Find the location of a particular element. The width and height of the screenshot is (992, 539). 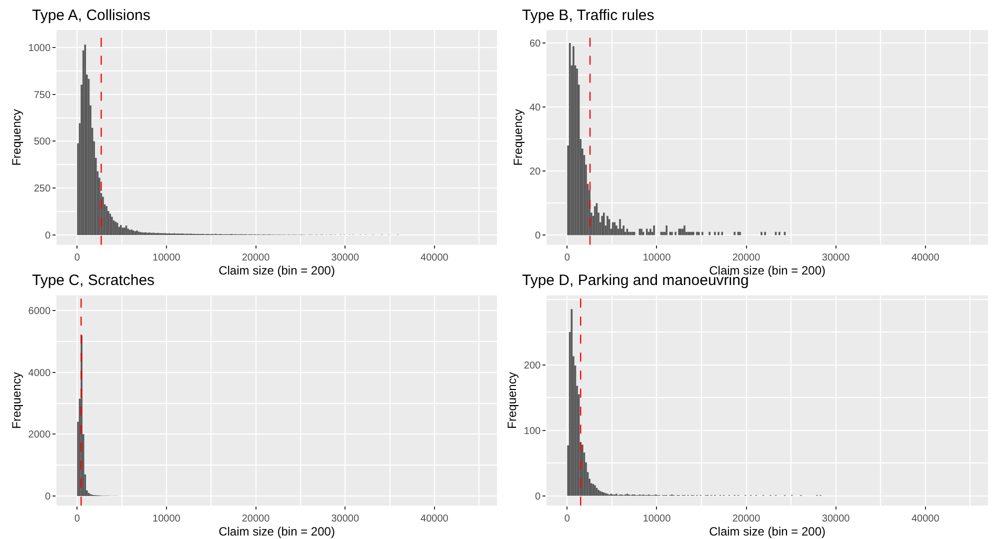

y-tick-label: 20 is located at coordinates (535, 172).